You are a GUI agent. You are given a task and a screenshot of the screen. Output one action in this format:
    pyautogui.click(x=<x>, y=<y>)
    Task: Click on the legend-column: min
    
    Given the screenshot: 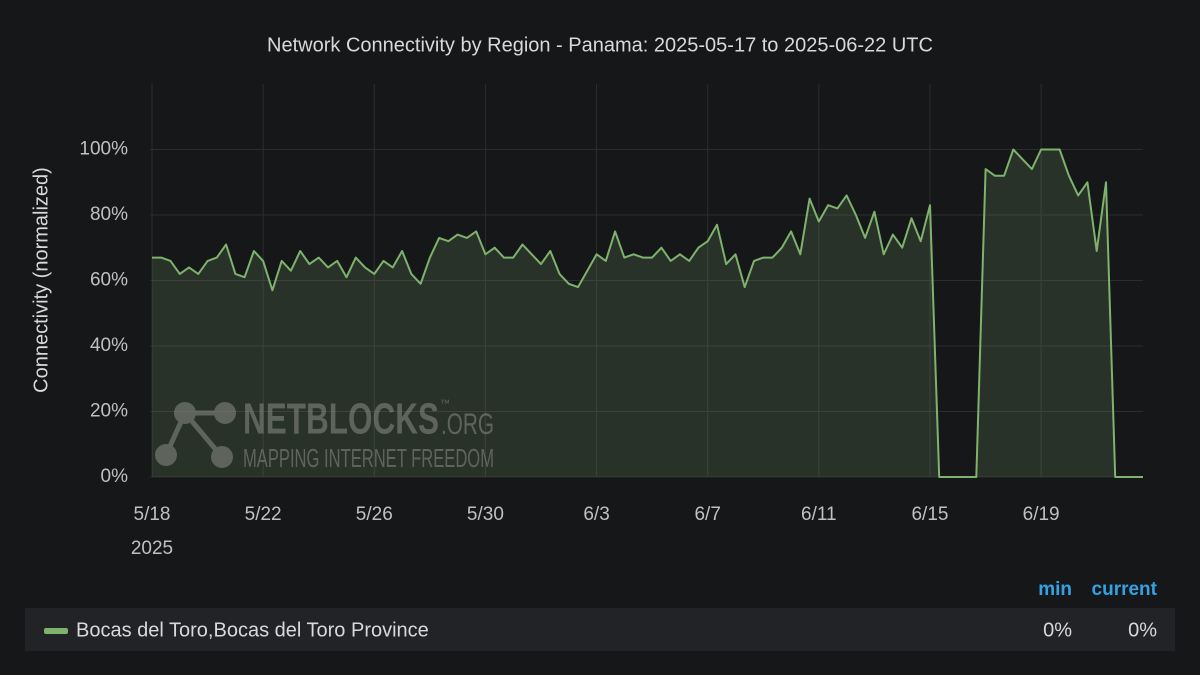 What is the action you would take?
    pyautogui.click(x=1055, y=589)
    